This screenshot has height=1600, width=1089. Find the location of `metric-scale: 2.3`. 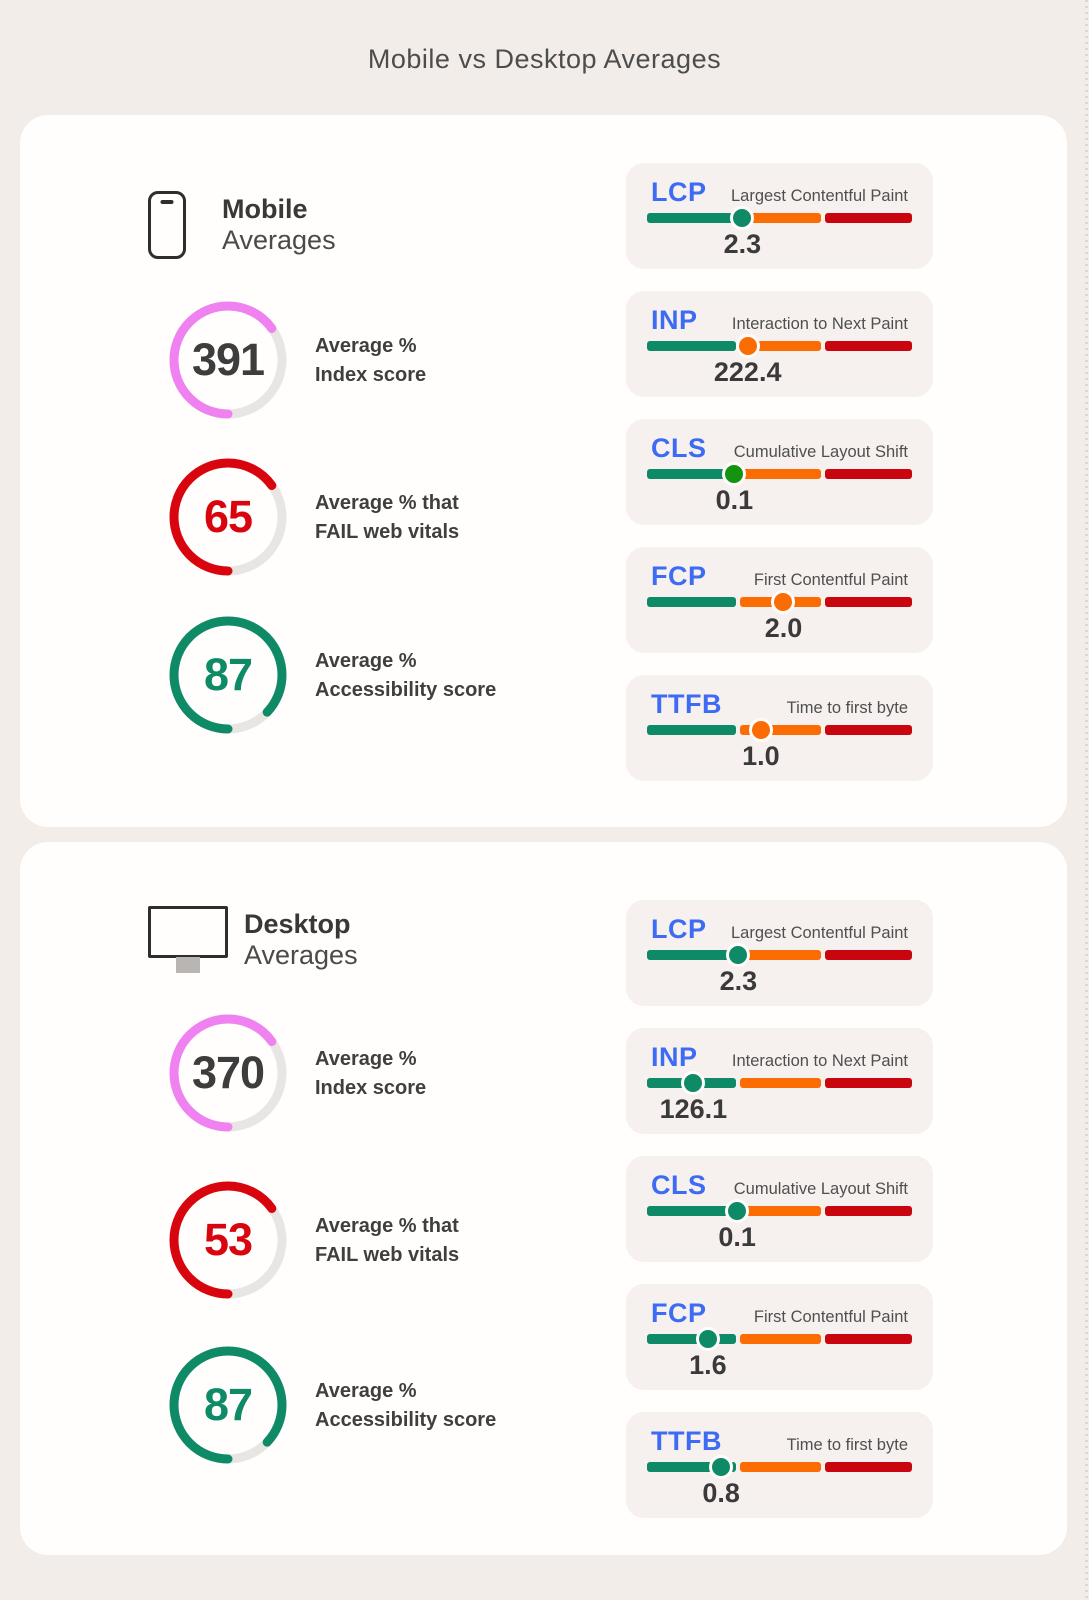

metric-scale: 2.3 is located at coordinates (779, 969).